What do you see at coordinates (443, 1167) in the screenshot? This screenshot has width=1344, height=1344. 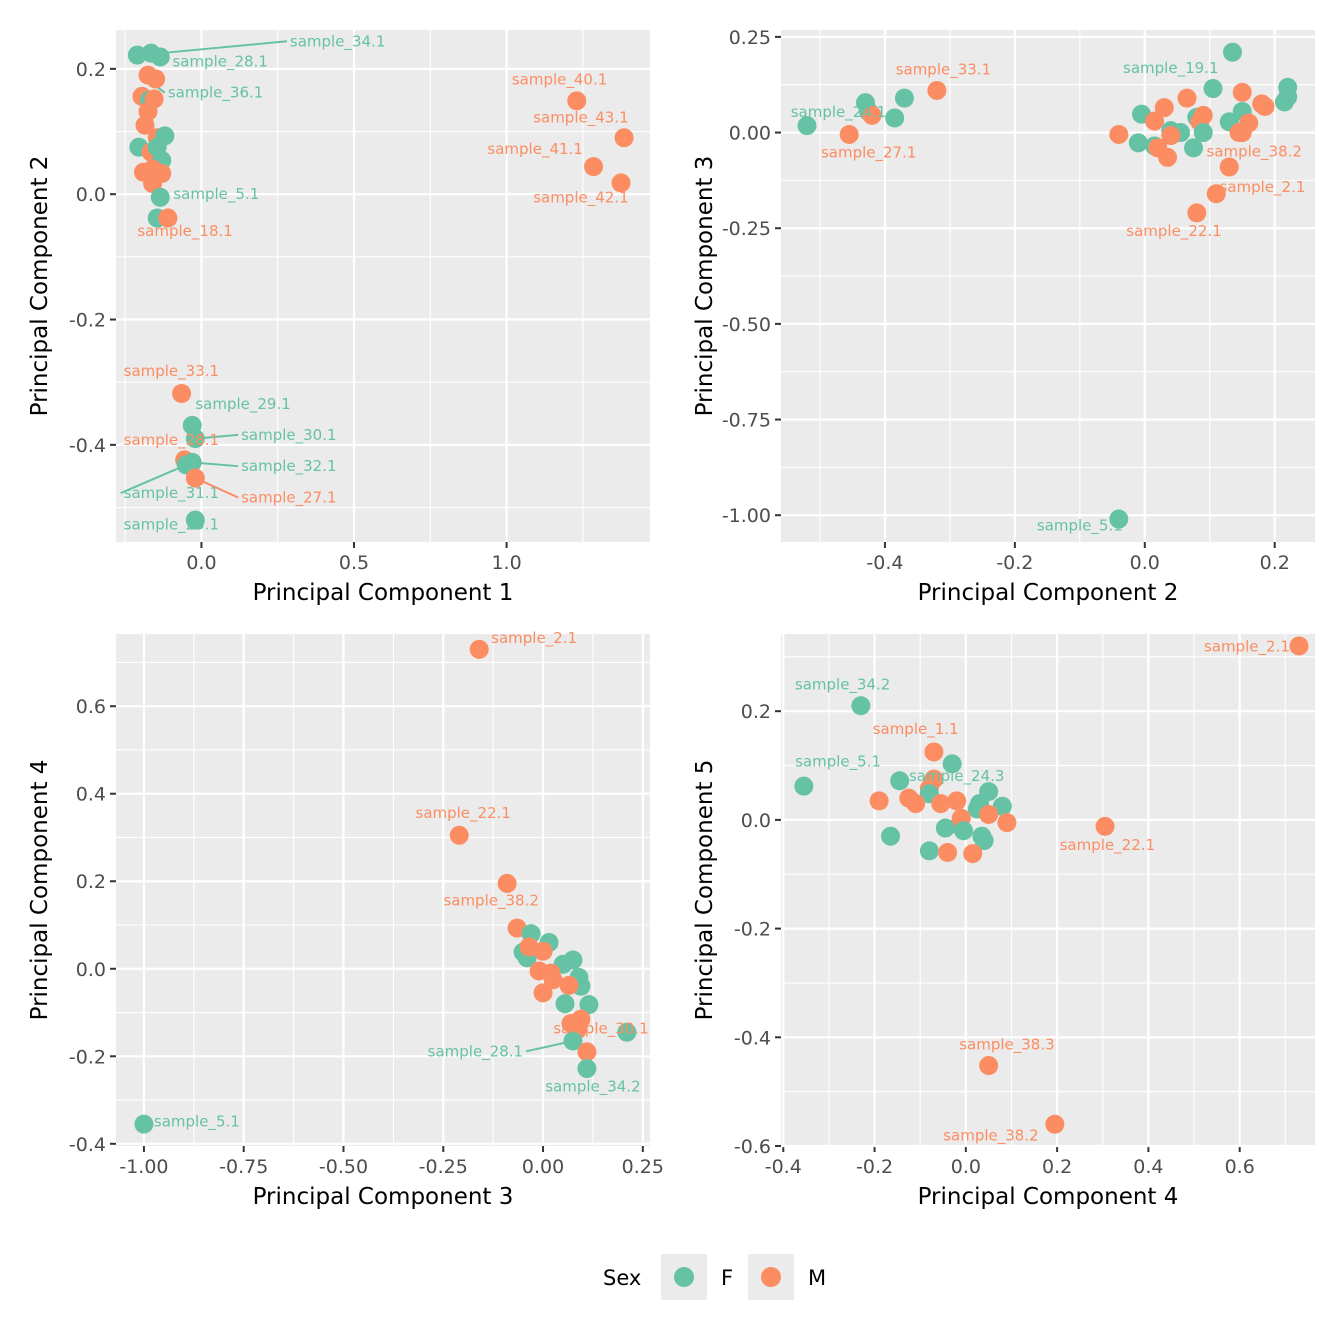 I see `x-tick-label: -0.25` at bounding box center [443, 1167].